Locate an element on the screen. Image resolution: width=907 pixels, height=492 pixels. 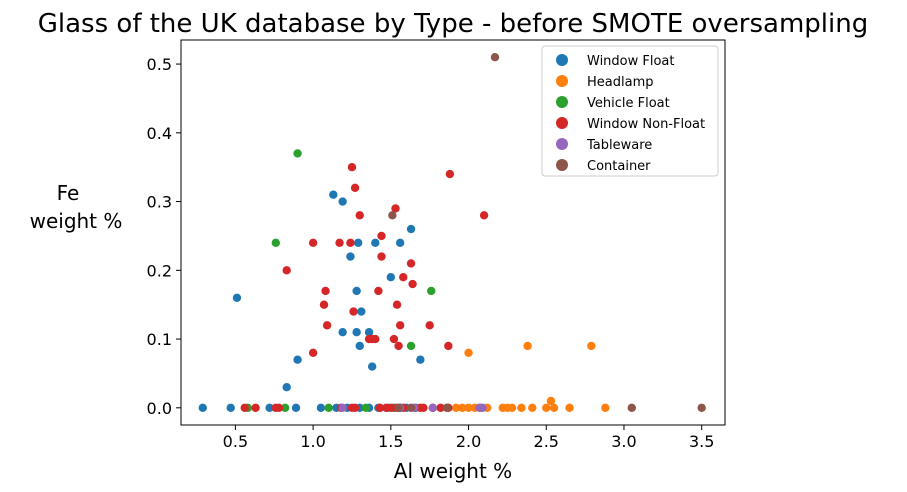
x-tick-label: 3.5 is located at coordinates (701, 441).